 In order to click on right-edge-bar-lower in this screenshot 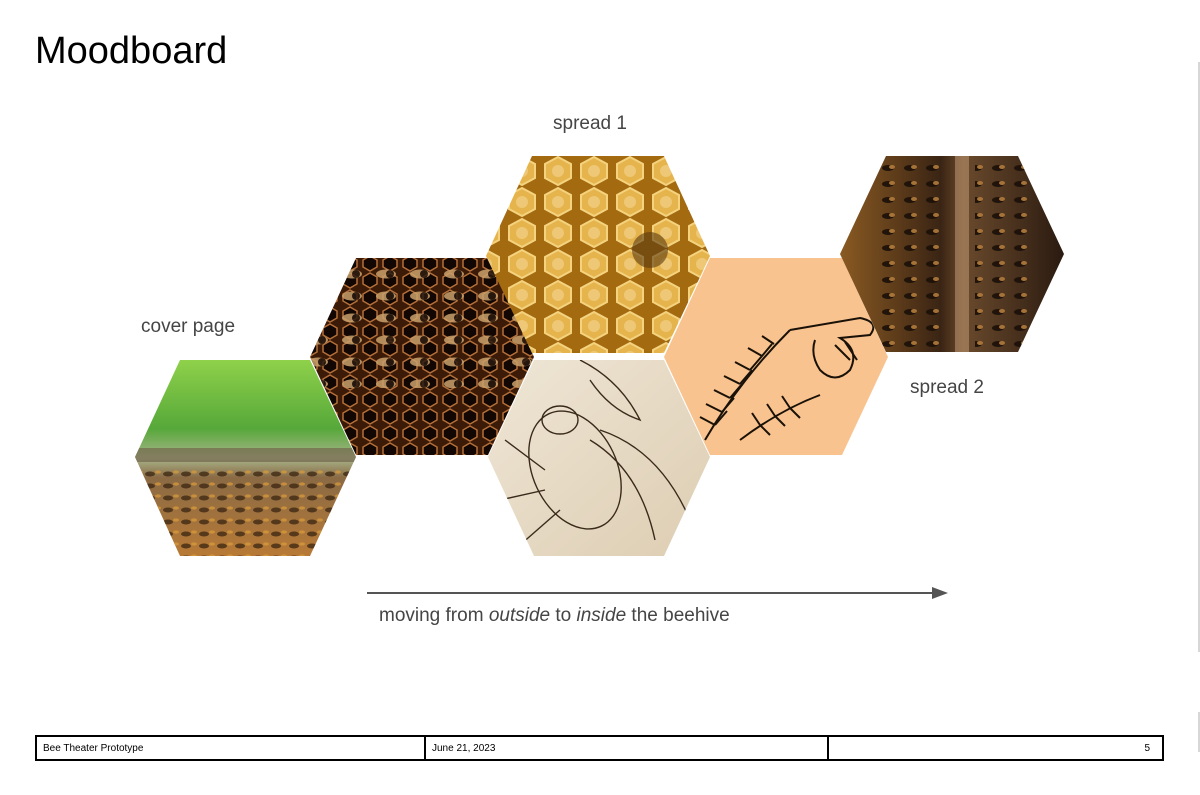, I will do `click(1199, 732)`.